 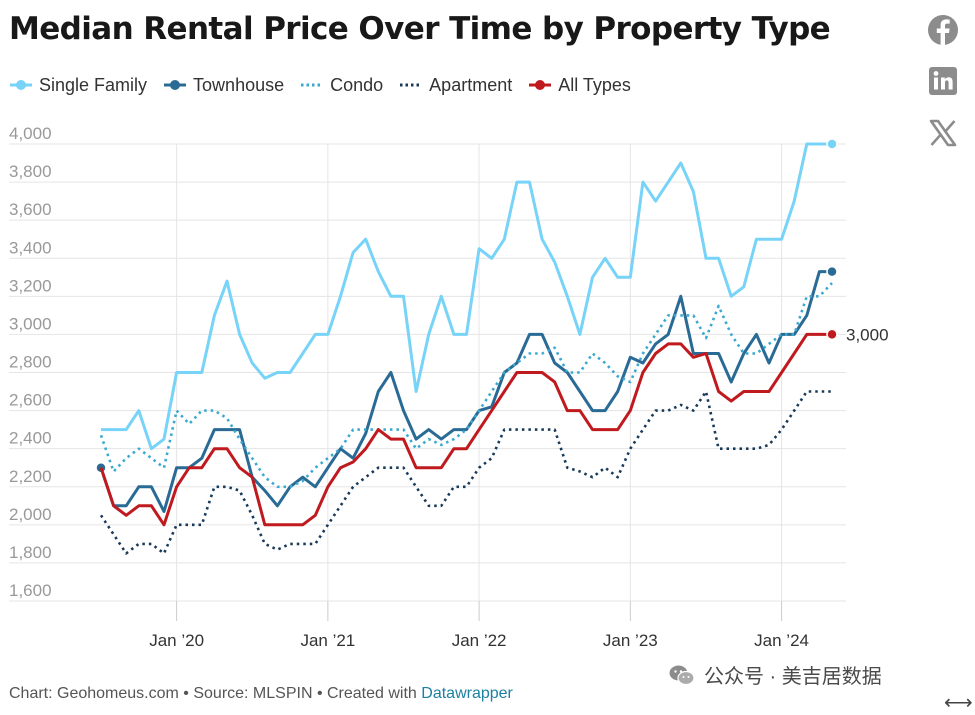 What do you see at coordinates (30, 285) in the screenshot?
I see `y-tick-label: 3,200` at bounding box center [30, 285].